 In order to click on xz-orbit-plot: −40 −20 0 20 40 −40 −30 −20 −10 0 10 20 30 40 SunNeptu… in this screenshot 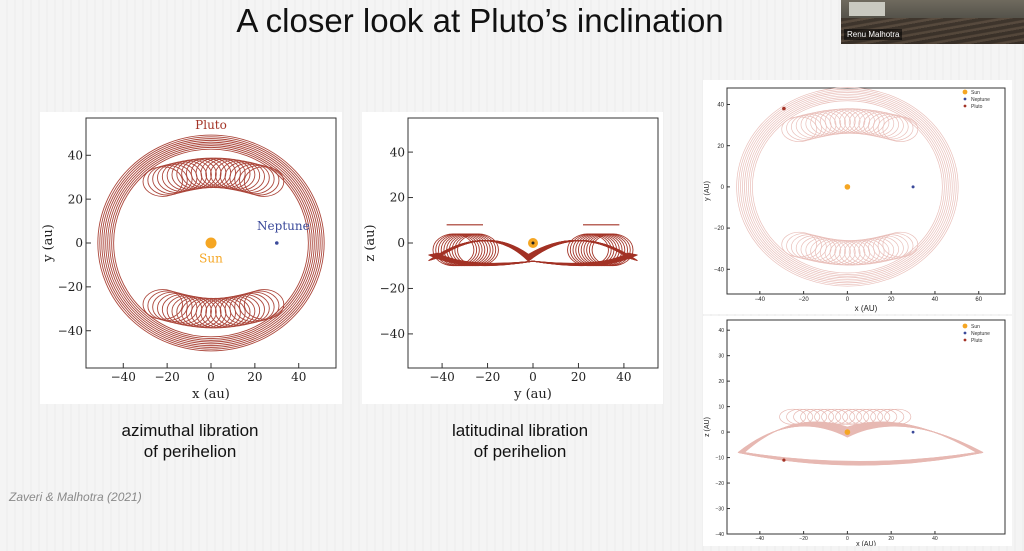, I will do `click(855, 433)`.